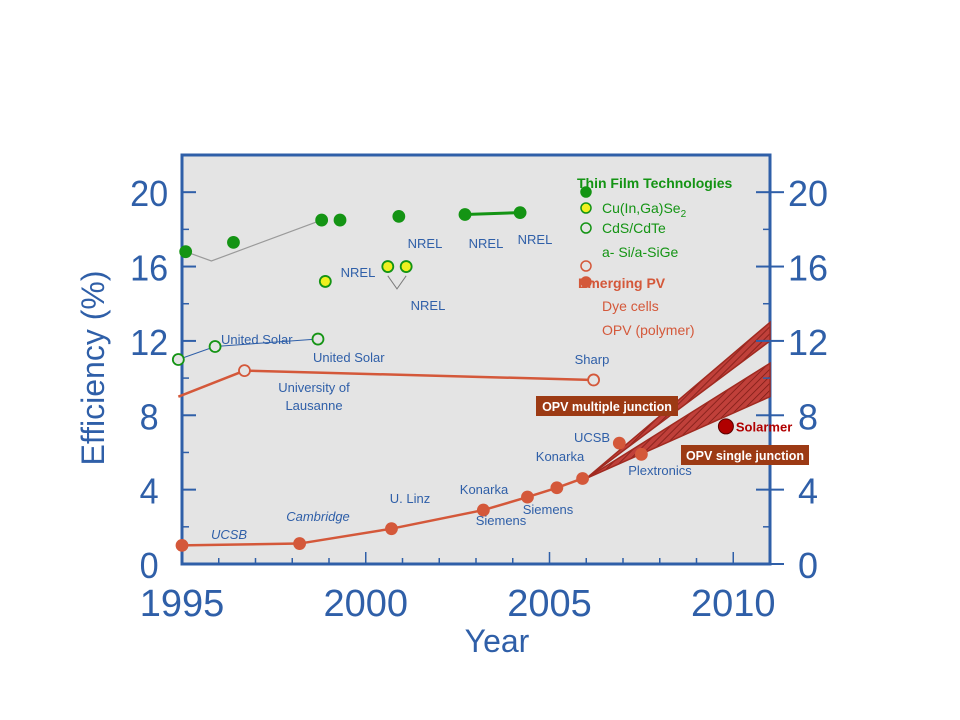  I want to click on legend-marker-open-orange, so click(586, 266).